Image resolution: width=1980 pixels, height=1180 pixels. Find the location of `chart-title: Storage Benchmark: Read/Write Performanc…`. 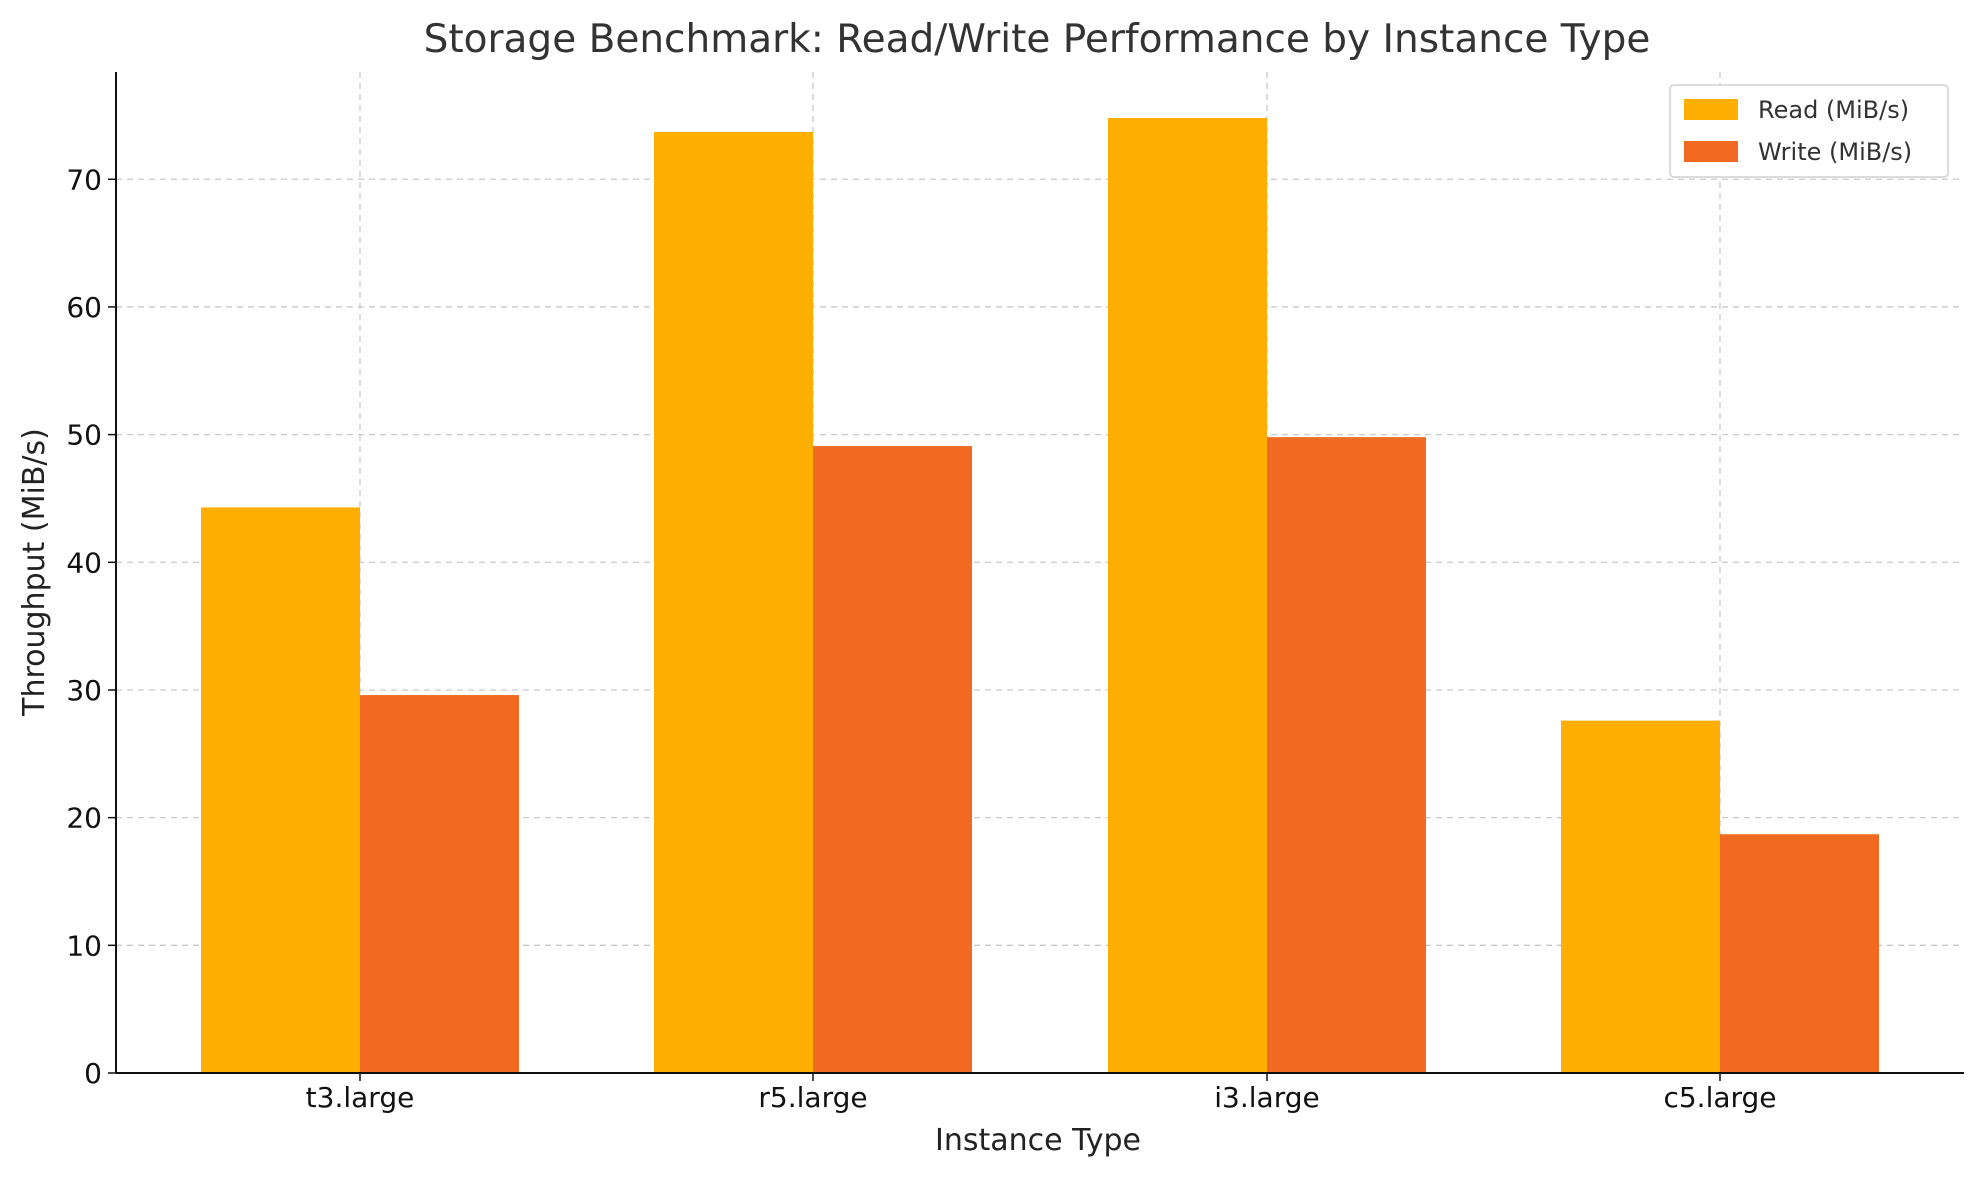

chart-title: Storage Benchmark: Read/Write Performanc… is located at coordinates (1037, 39).